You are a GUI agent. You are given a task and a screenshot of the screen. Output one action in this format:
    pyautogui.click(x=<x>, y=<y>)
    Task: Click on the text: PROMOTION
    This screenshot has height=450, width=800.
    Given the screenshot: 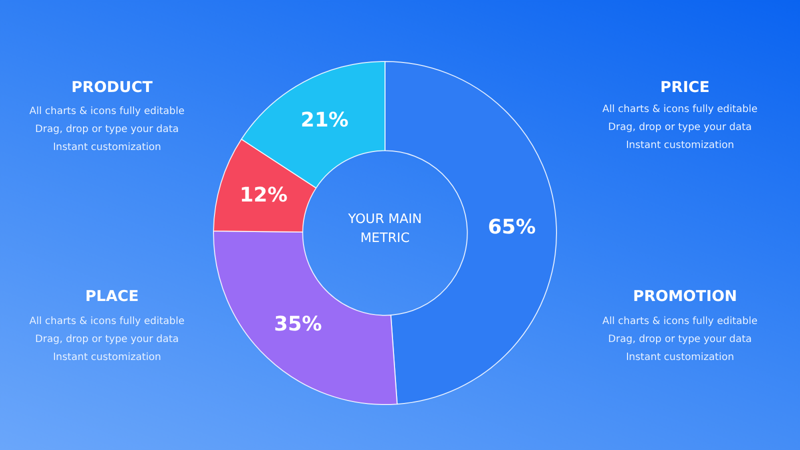 What is the action you would take?
    pyautogui.click(x=685, y=296)
    